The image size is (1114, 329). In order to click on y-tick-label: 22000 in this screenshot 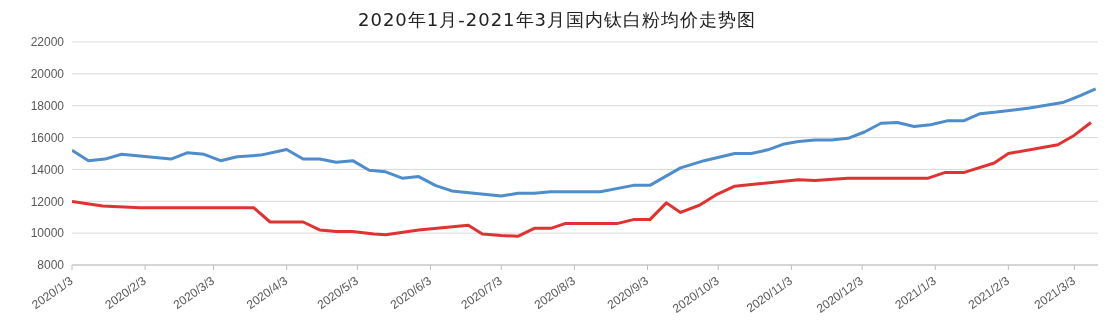, I will do `click(47, 42)`.